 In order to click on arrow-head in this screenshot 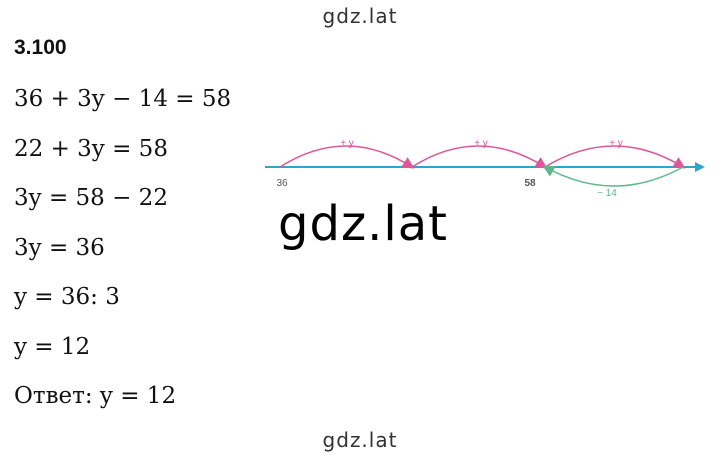, I will do `click(700, 167)`.